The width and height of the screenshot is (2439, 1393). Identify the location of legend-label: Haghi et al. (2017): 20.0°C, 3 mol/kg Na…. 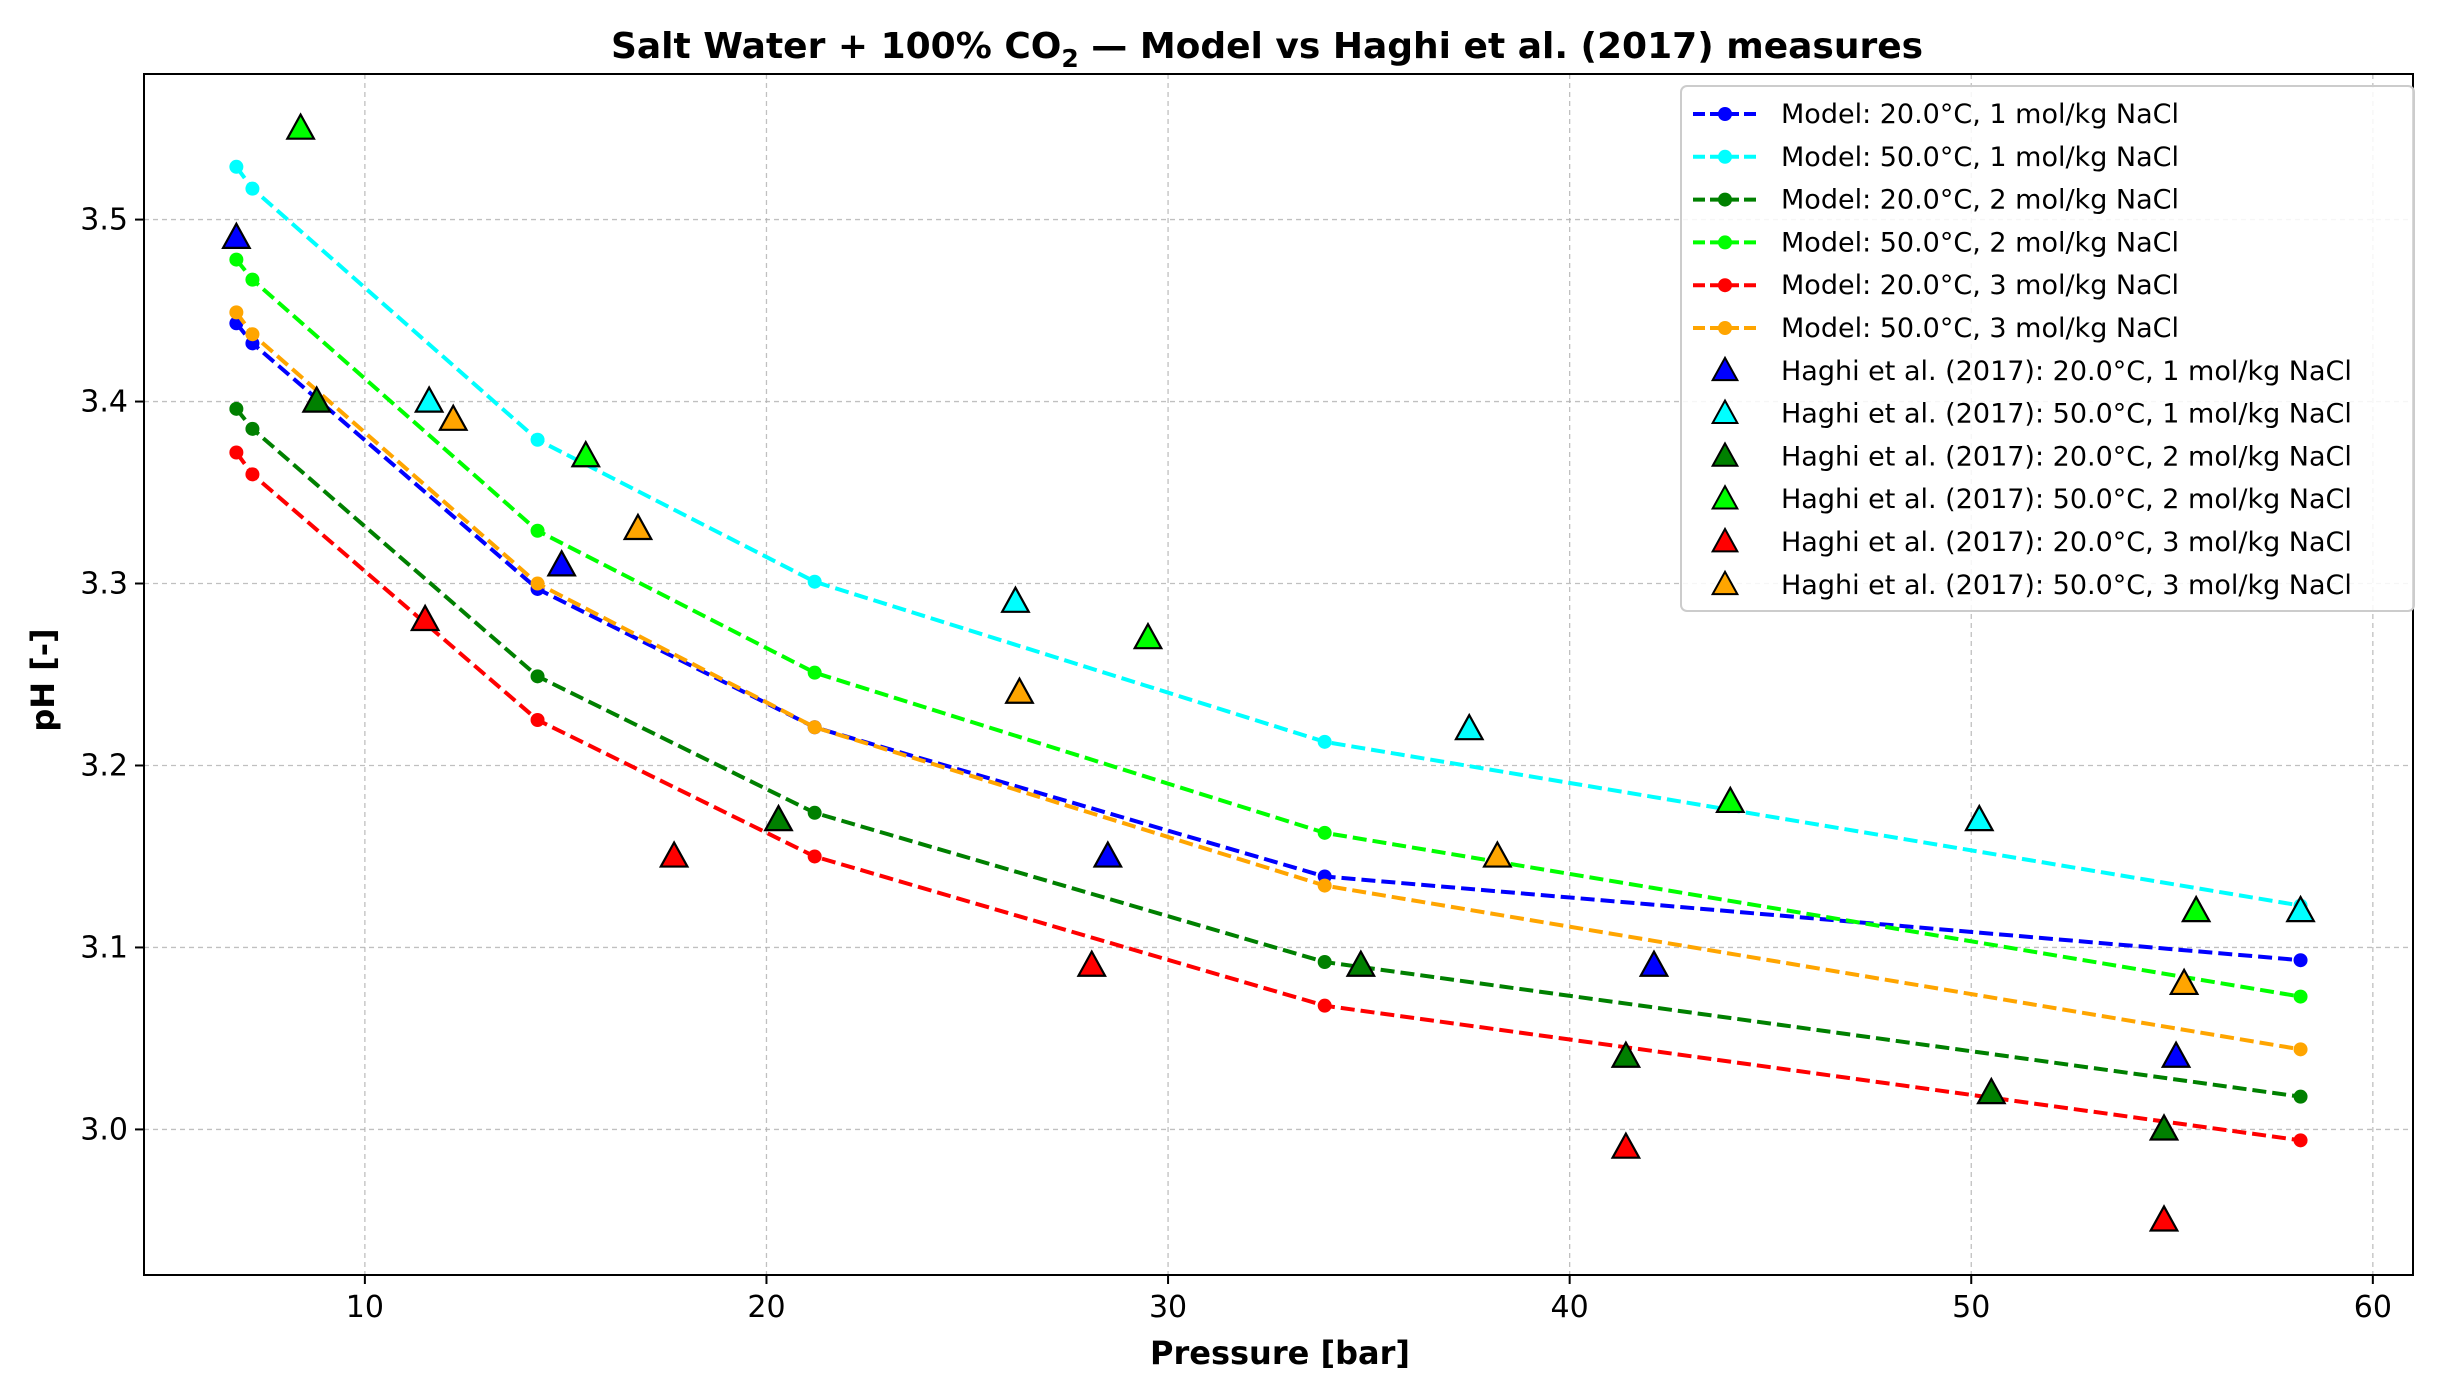
(2066, 542).